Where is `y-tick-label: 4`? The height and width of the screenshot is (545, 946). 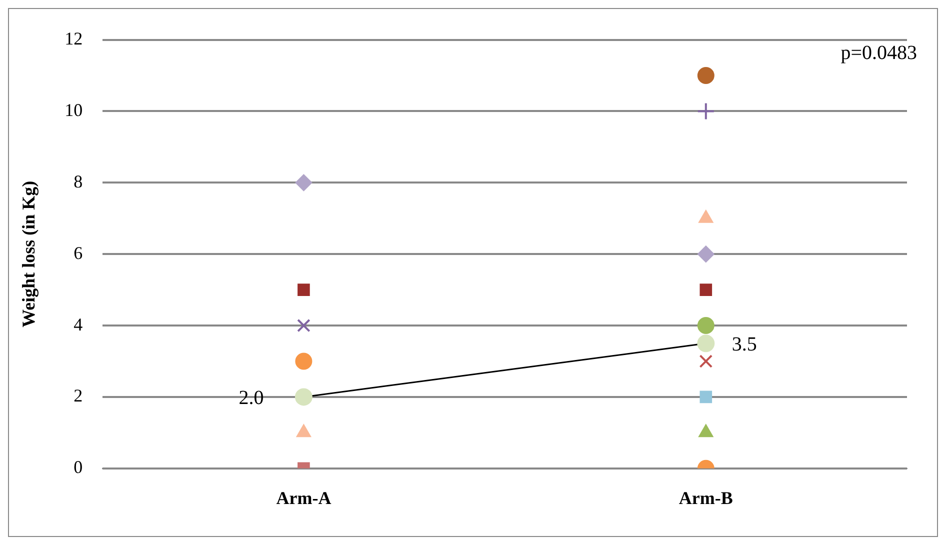 y-tick-label: 4 is located at coordinates (78, 324).